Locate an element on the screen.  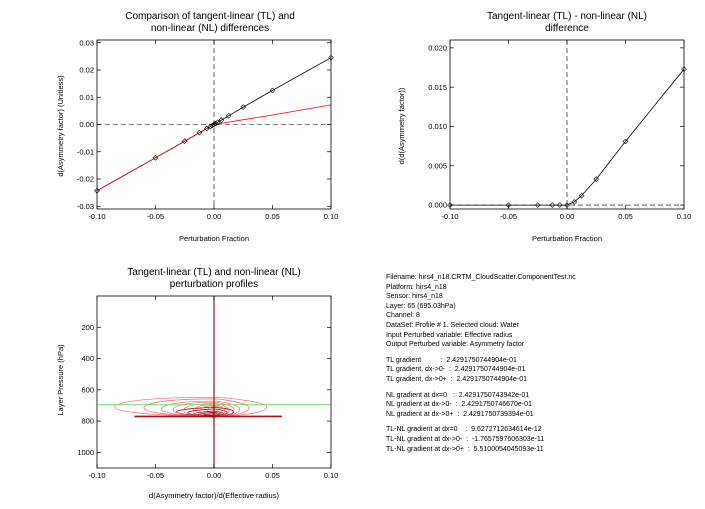
bl-panel-y-tick-label: 600 is located at coordinates (87, 389).